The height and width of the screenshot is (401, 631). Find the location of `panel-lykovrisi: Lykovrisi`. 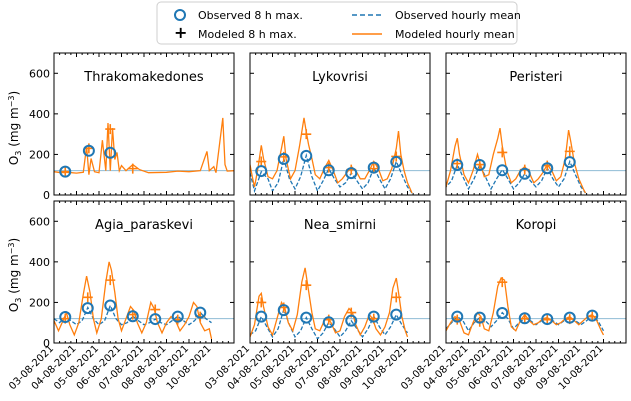

panel-lykovrisi: Lykovrisi is located at coordinates (340, 124).